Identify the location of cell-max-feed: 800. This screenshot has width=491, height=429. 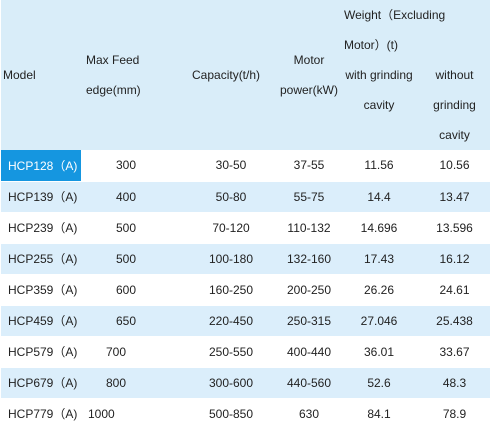
(132, 382).